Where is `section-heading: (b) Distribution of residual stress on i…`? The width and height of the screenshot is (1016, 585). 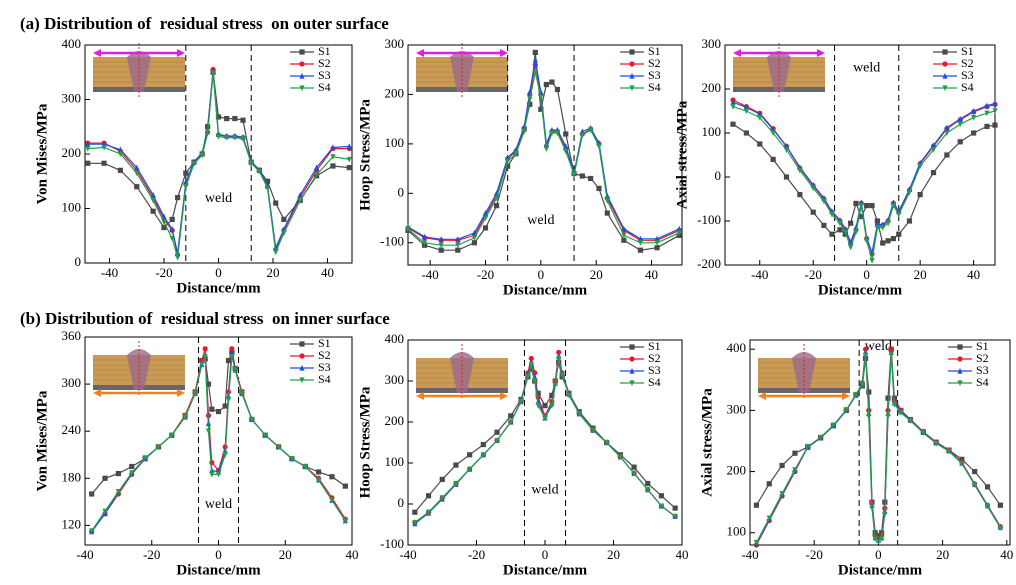
section-heading: (b) Distribution of residual stress on i… is located at coordinates (205, 318).